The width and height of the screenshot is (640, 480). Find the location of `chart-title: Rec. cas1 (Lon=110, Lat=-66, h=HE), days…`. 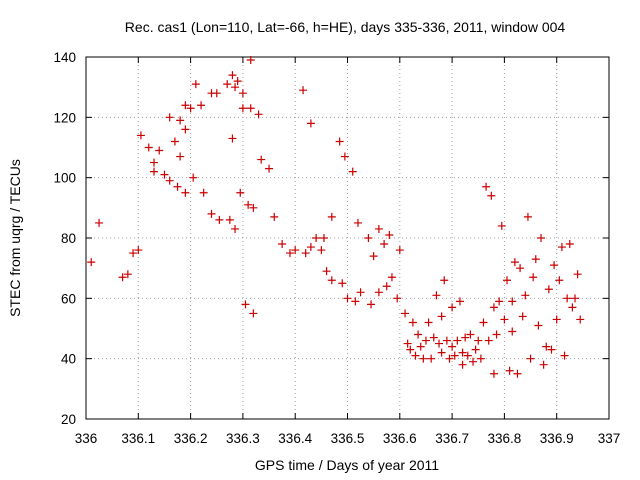

chart-title: Rec. cas1 (Lon=110, Lat=-66, h=HE), days… is located at coordinates (345, 27).